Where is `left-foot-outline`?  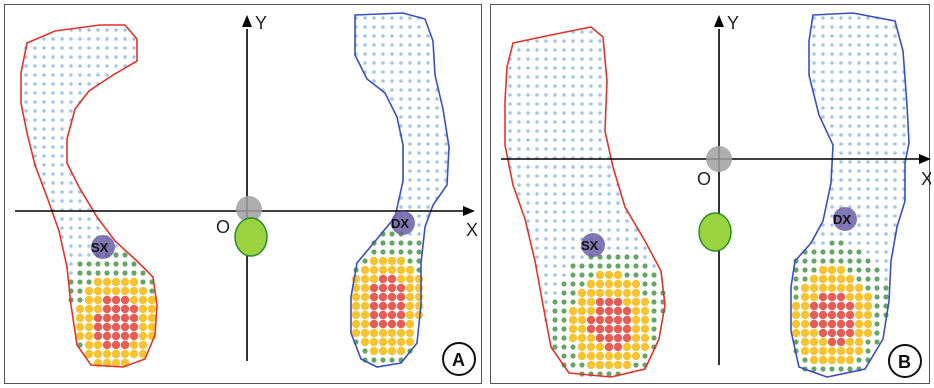
left-foot-outline is located at coordinates (89, 196).